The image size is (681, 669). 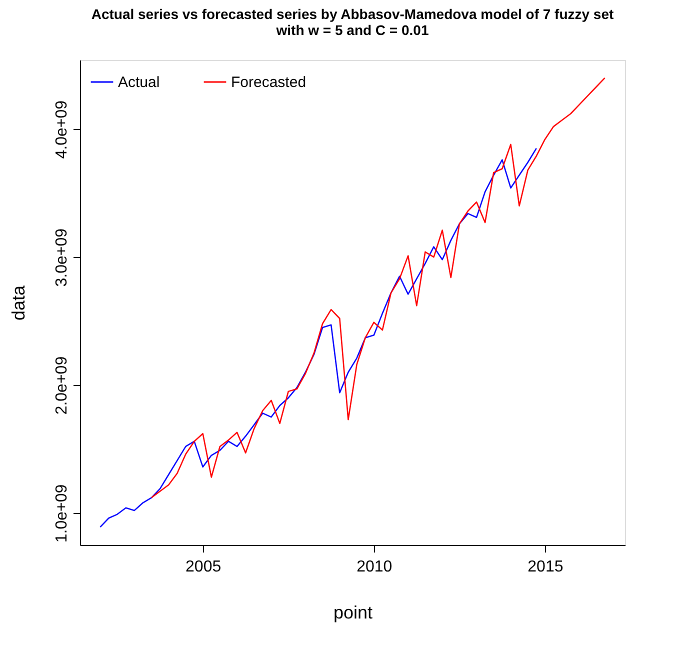 What do you see at coordinates (268, 82) in the screenshot?
I see `legend-label: Forecasted` at bounding box center [268, 82].